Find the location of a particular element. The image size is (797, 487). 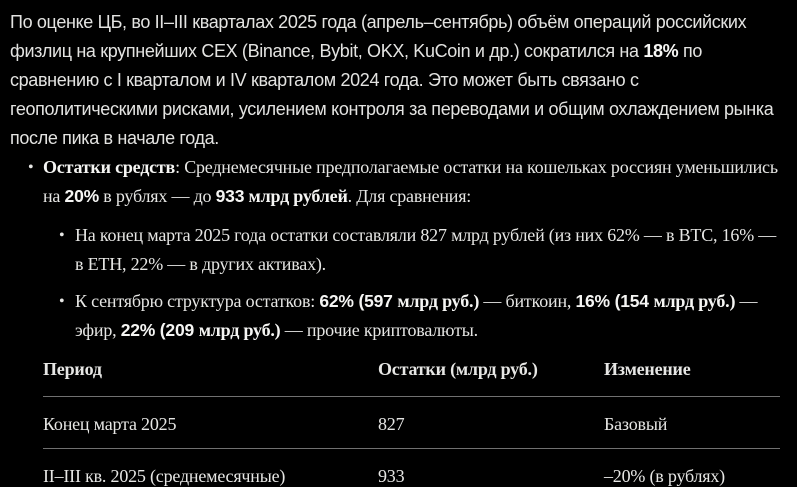

header-cell-period: Период is located at coordinates (210, 378).